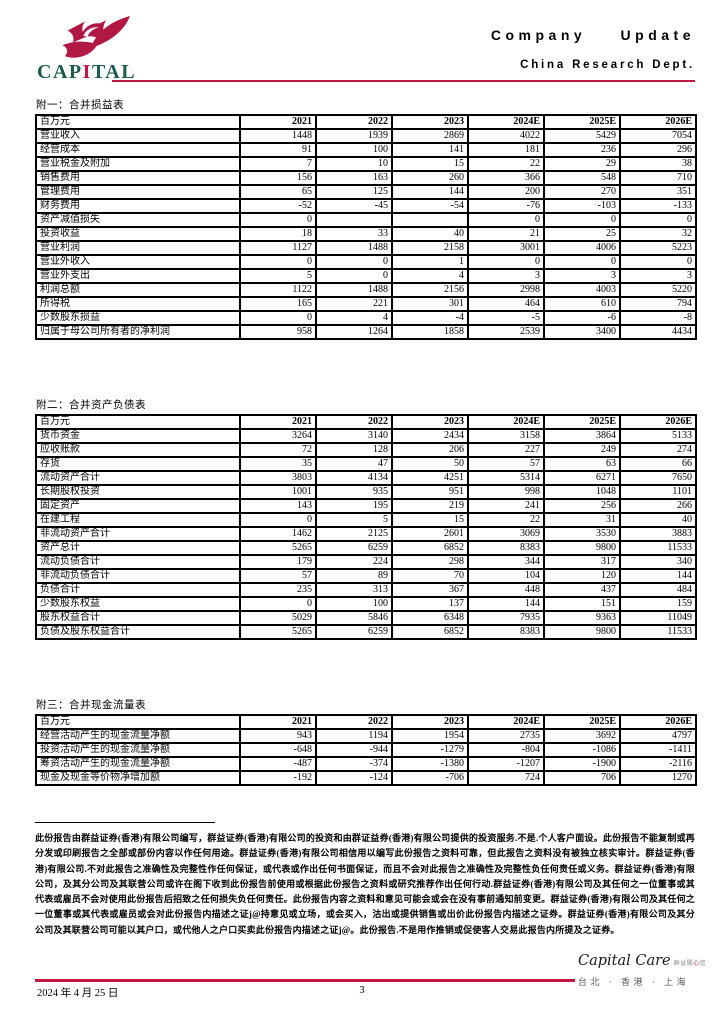 The width and height of the screenshot is (724, 1024). Describe the element at coordinates (582, 178) in the screenshot. I see `cell-value: 548` at that location.